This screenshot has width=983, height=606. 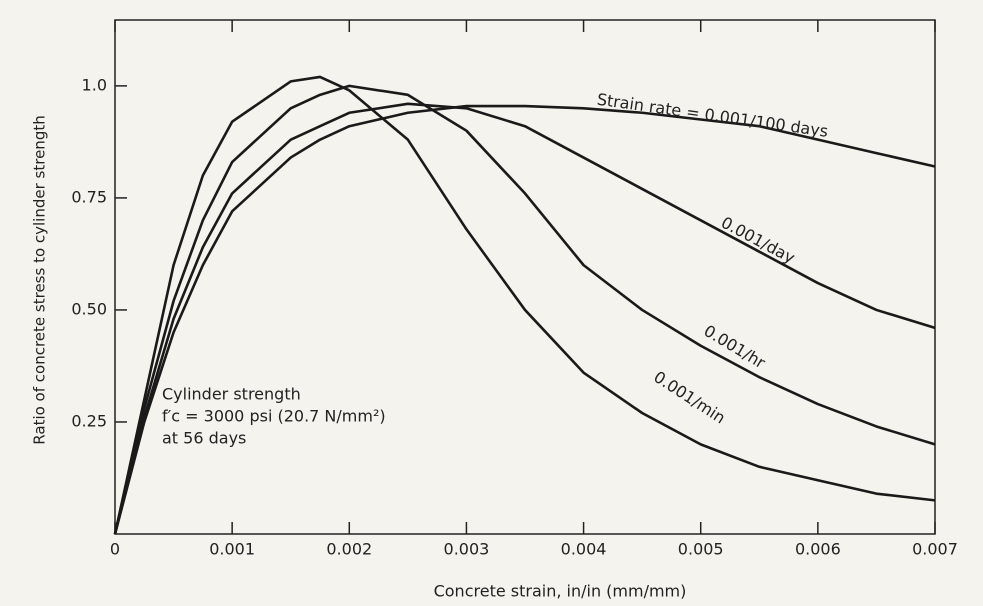 What do you see at coordinates (274, 416) in the screenshot?
I see `annotation: f′c = 3000 psi (20.7 N/mm²)` at bounding box center [274, 416].